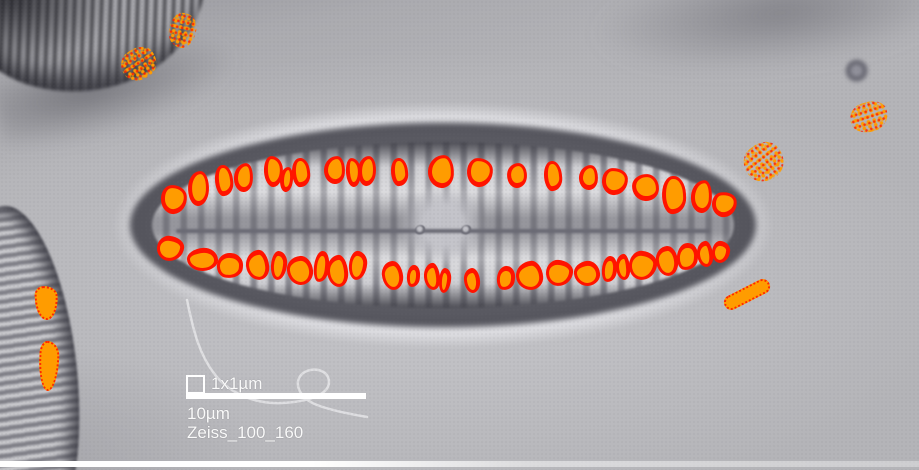  What do you see at coordinates (195, 384) in the screenshot?
I see `unit-reference-square` at bounding box center [195, 384].